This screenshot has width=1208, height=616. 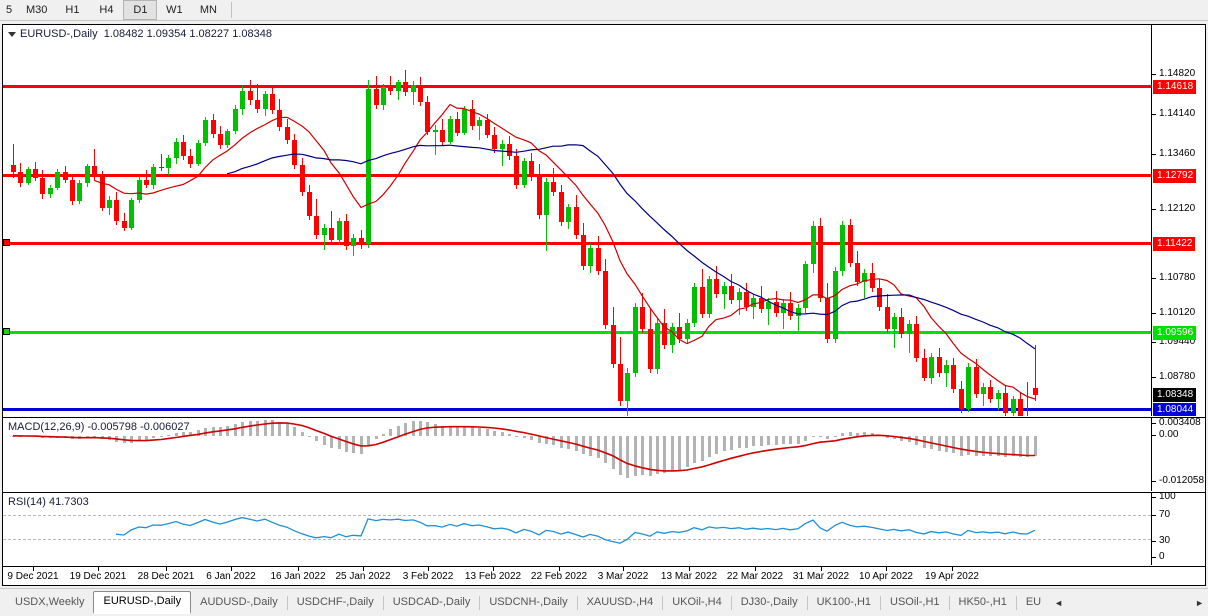 I want to click on macd-signal-overlay, so click(x=523, y=447).